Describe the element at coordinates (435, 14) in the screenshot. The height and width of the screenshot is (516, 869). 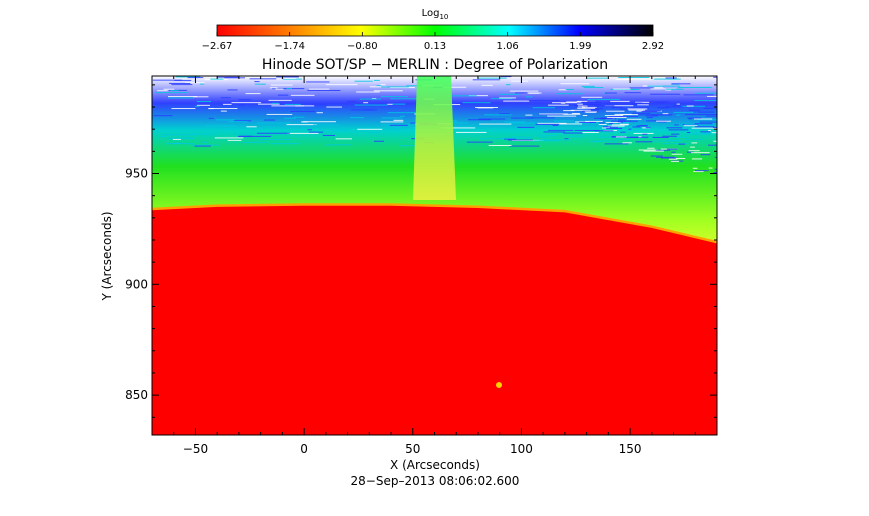
I see `colorbar-label: Log10` at that location.